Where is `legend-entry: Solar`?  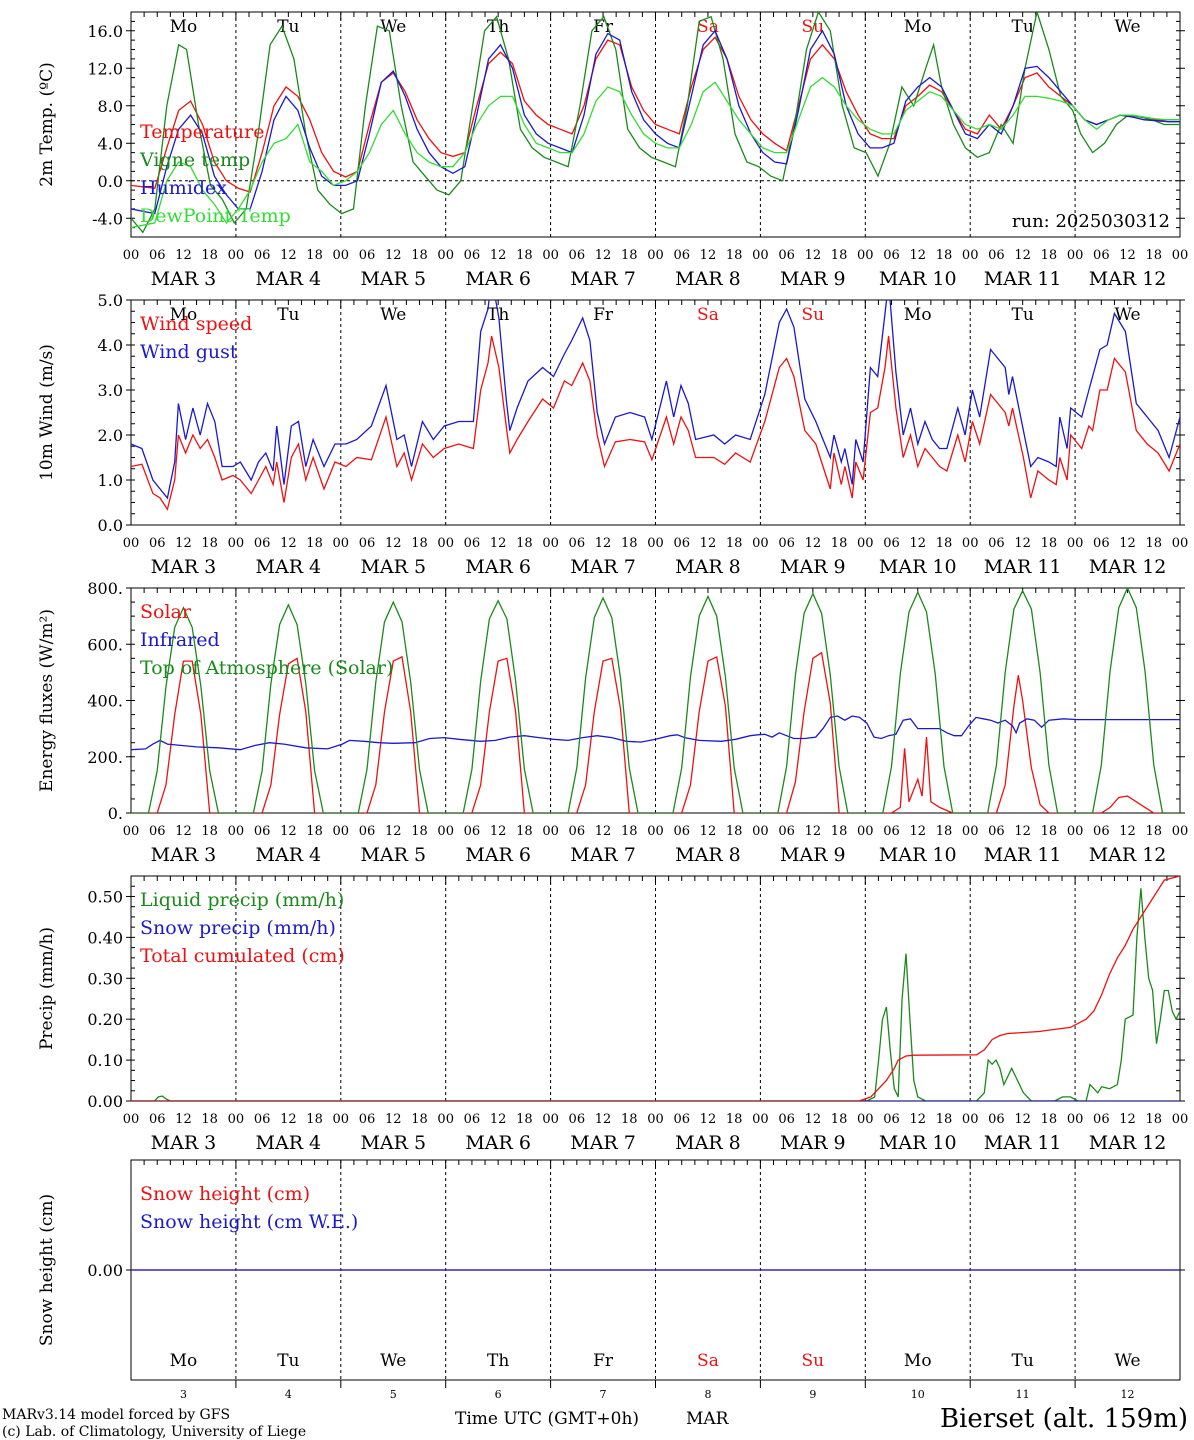
legend-entry: Solar is located at coordinates (166, 612).